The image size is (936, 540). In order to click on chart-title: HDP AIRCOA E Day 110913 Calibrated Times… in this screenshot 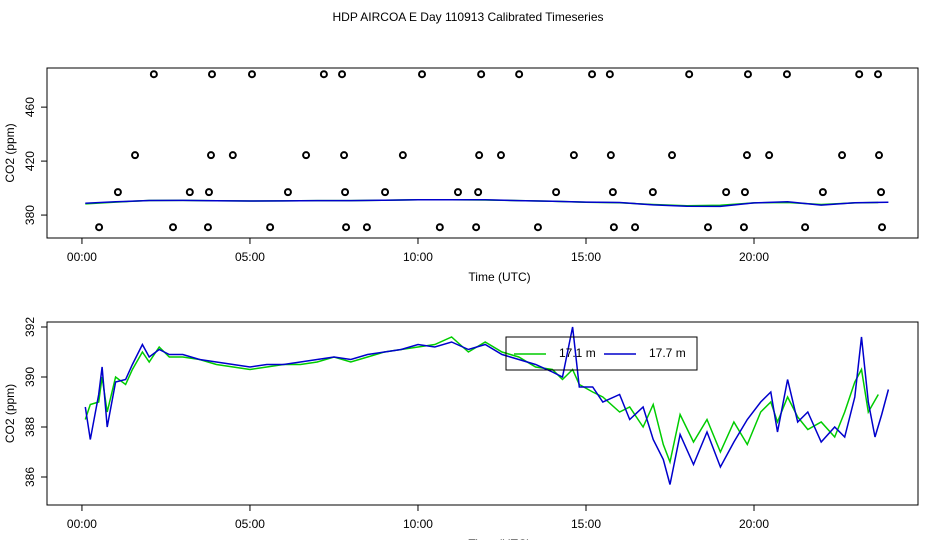, I will do `click(467, 17)`.